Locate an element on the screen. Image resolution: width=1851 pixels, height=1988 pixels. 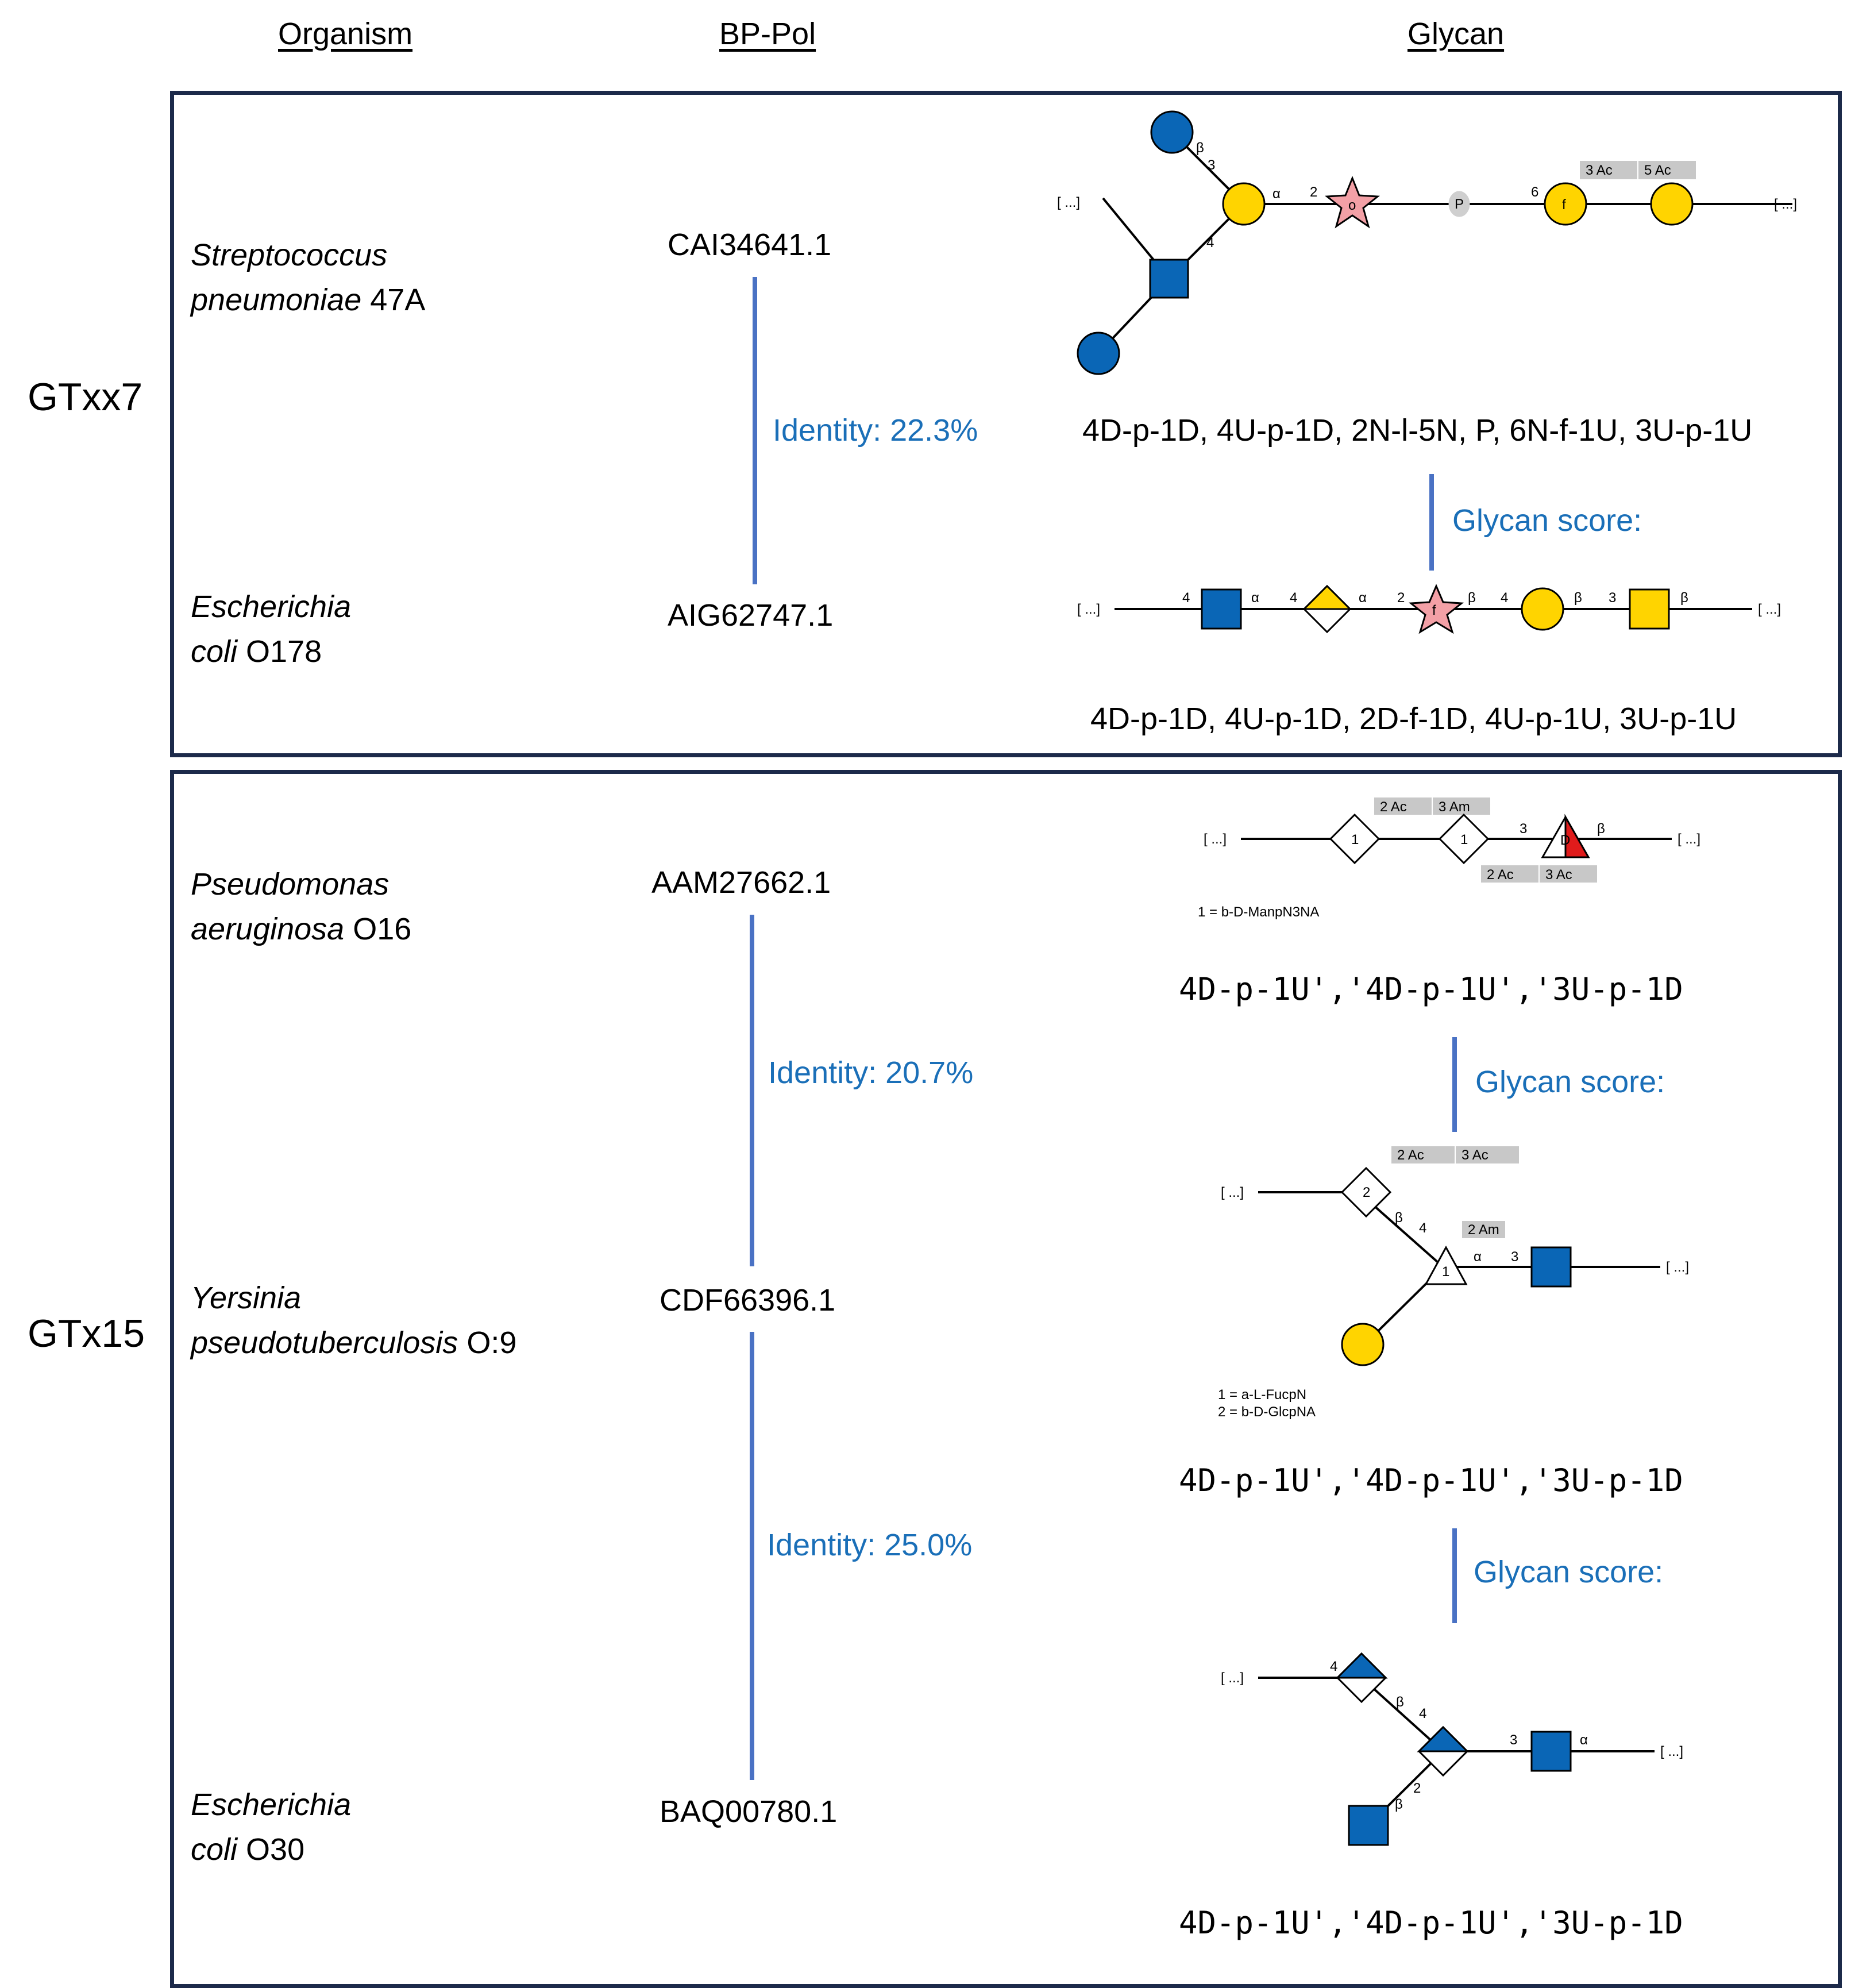
header-organism: Organism is located at coordinates (346, 34).